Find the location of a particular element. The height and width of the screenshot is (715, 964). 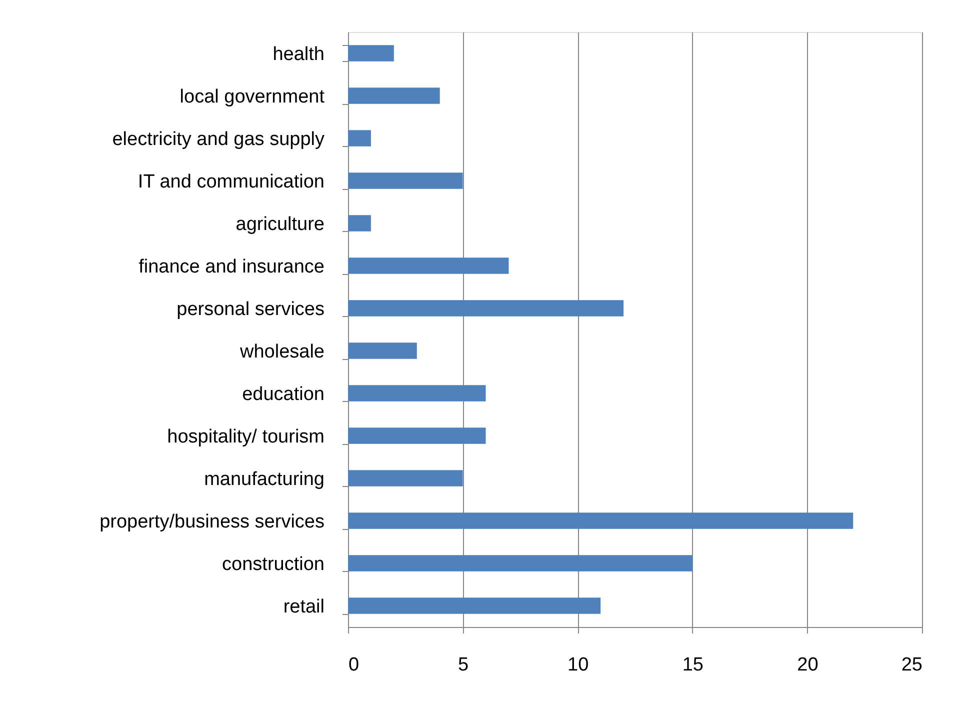

x-tick-label: 0 is located at coordinates (354, 665).